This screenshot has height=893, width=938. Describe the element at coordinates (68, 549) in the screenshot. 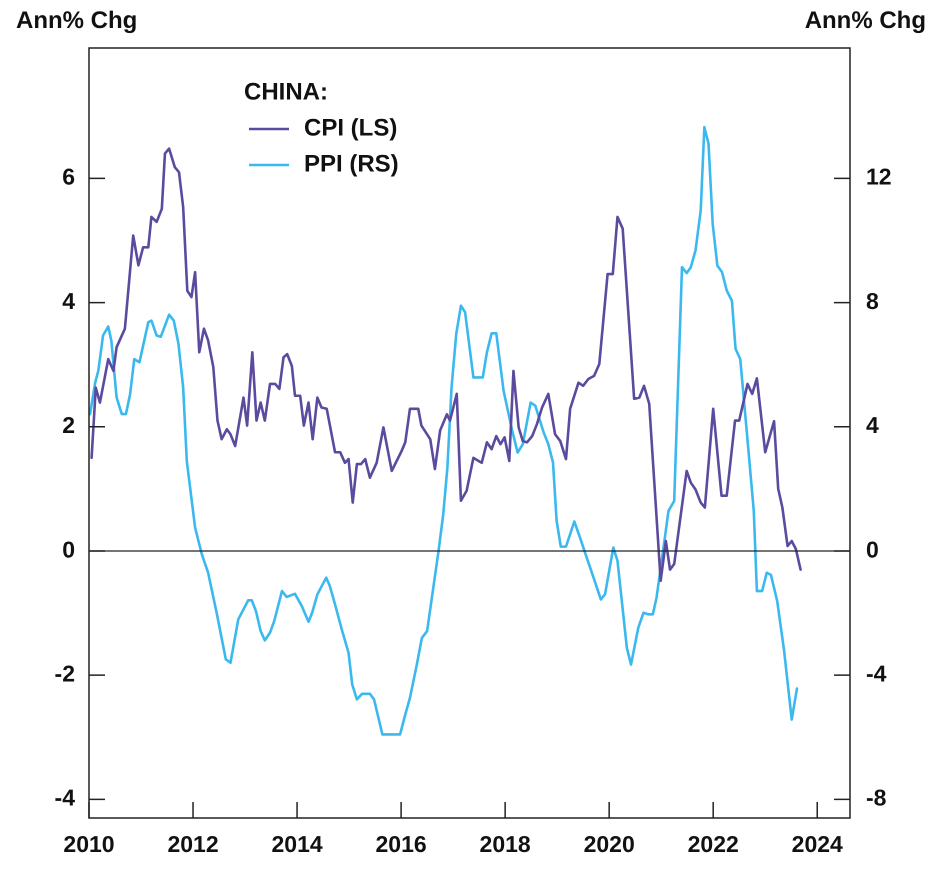

I see `y-tick-label: 0` at that location.